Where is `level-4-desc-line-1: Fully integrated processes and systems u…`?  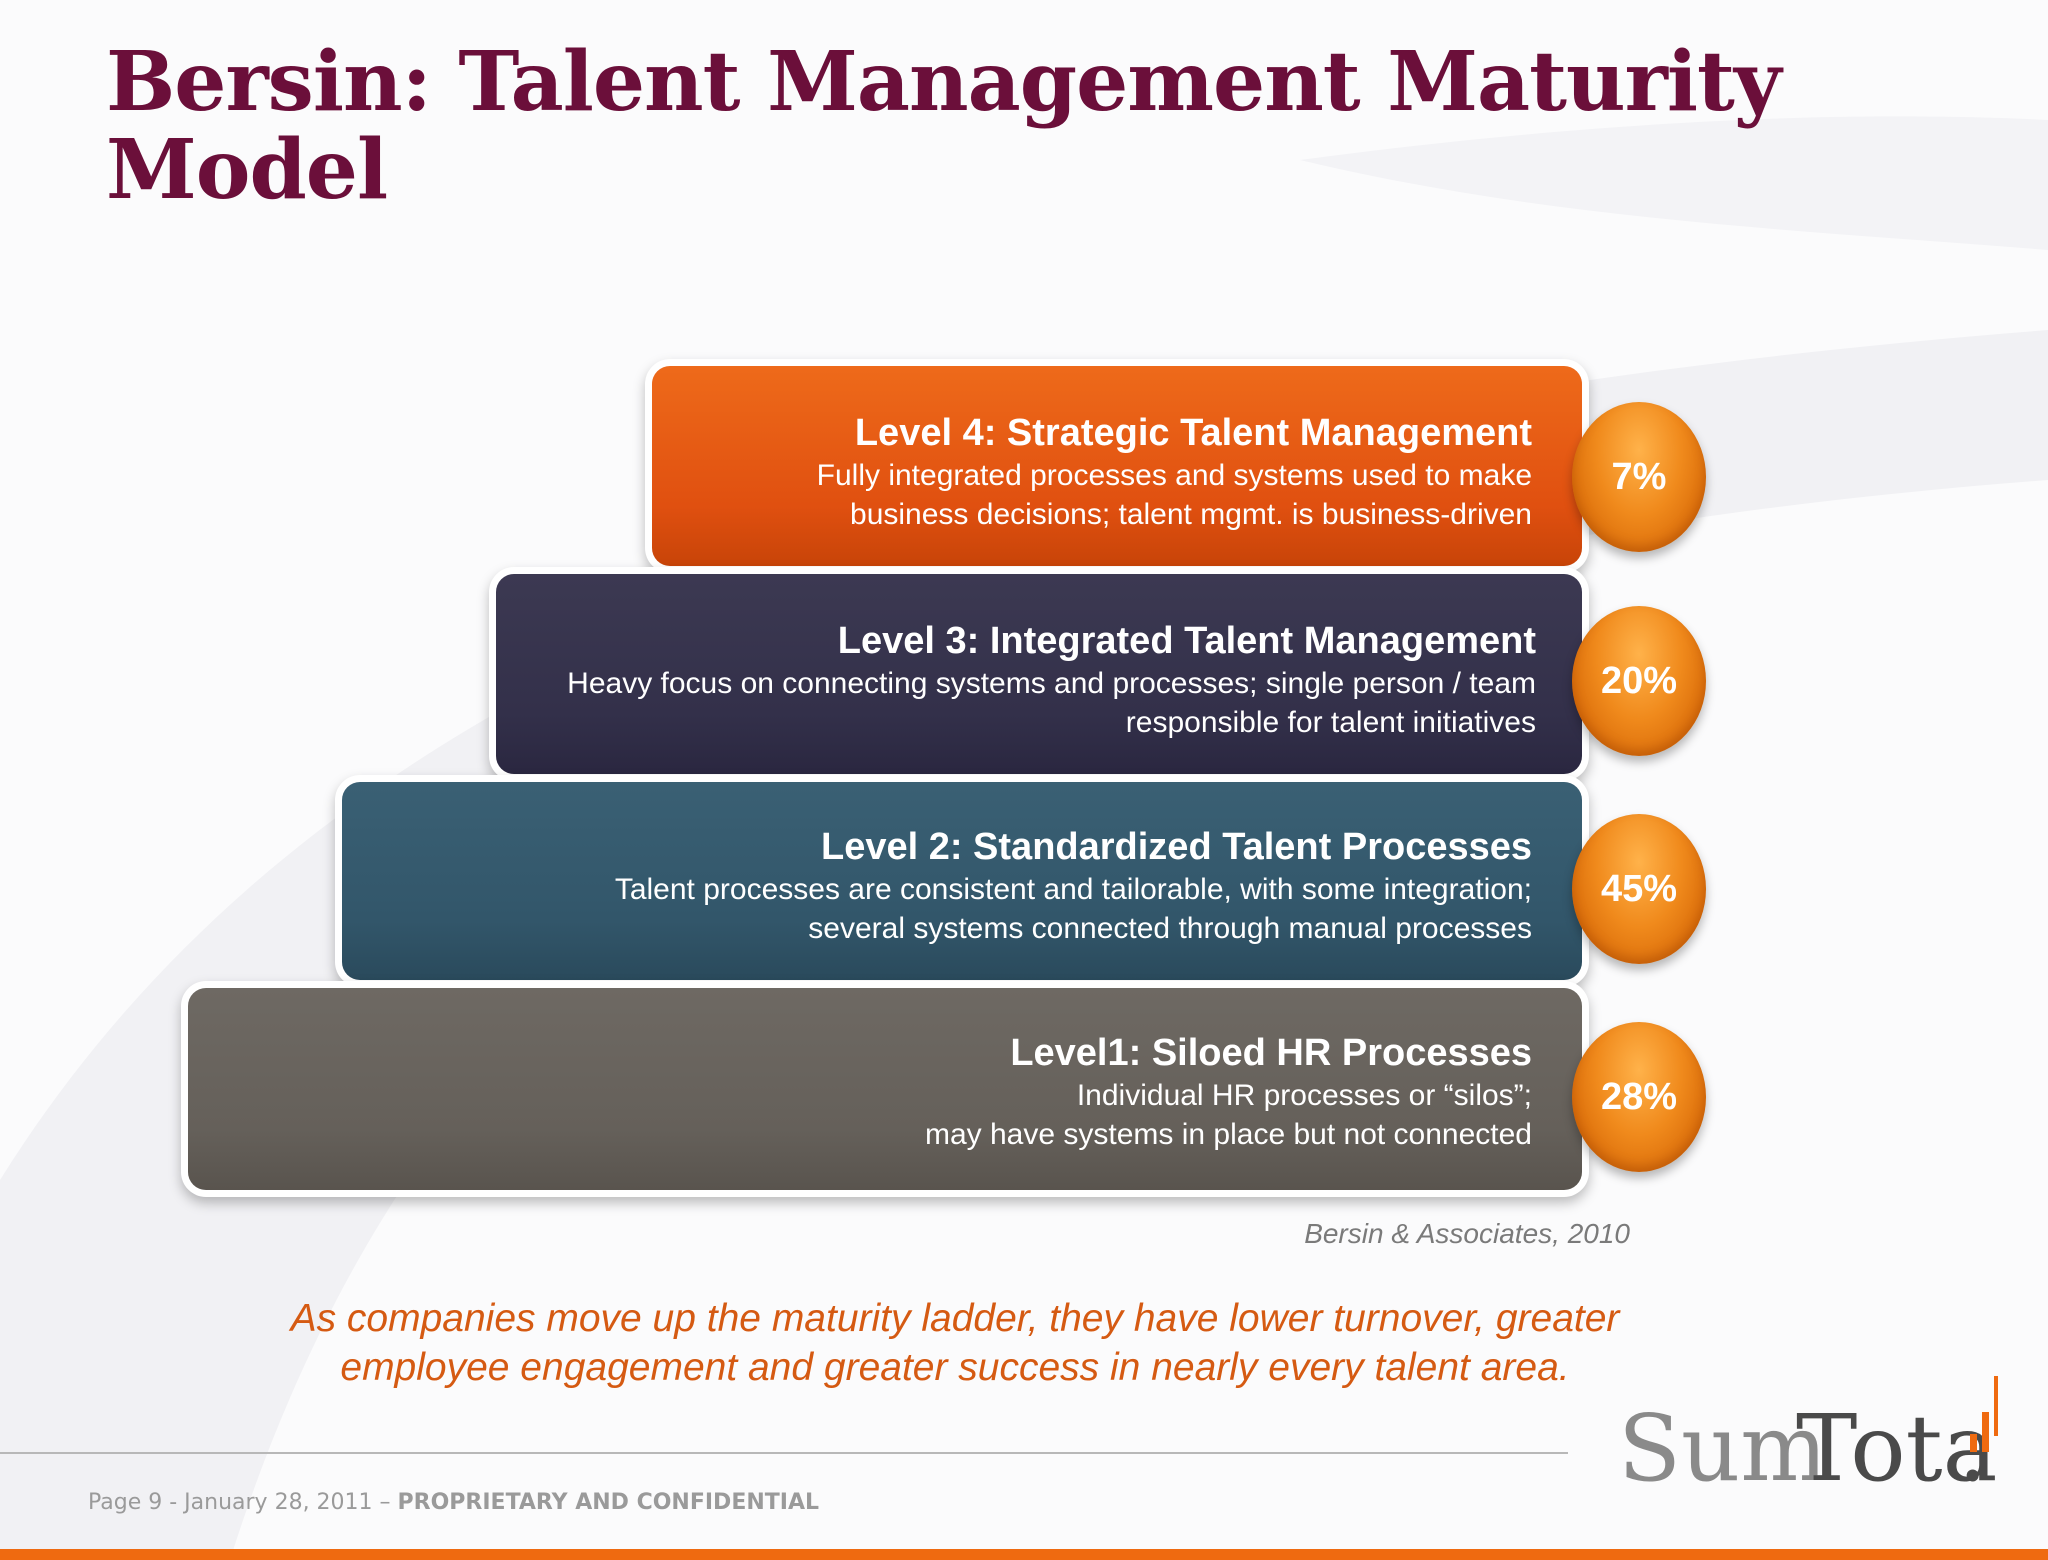 level-4-desc-line-1: Fully integrated processes and systems u… is located at coordinates (1174, 475).